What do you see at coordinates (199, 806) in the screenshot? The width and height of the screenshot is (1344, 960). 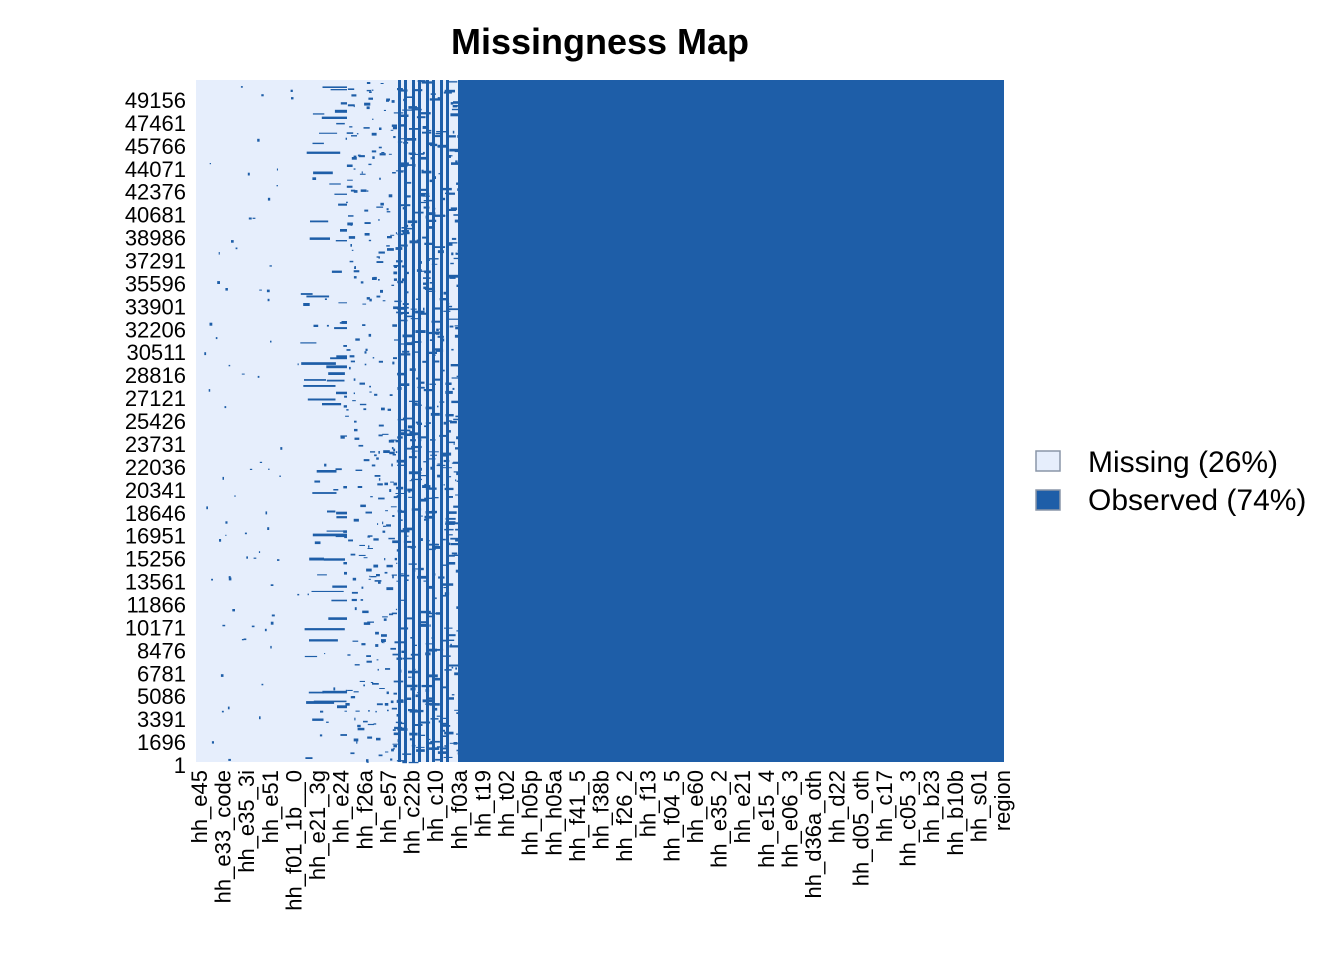 I see `x-tick-label: hh_e45` at bounding box center [199, 806].